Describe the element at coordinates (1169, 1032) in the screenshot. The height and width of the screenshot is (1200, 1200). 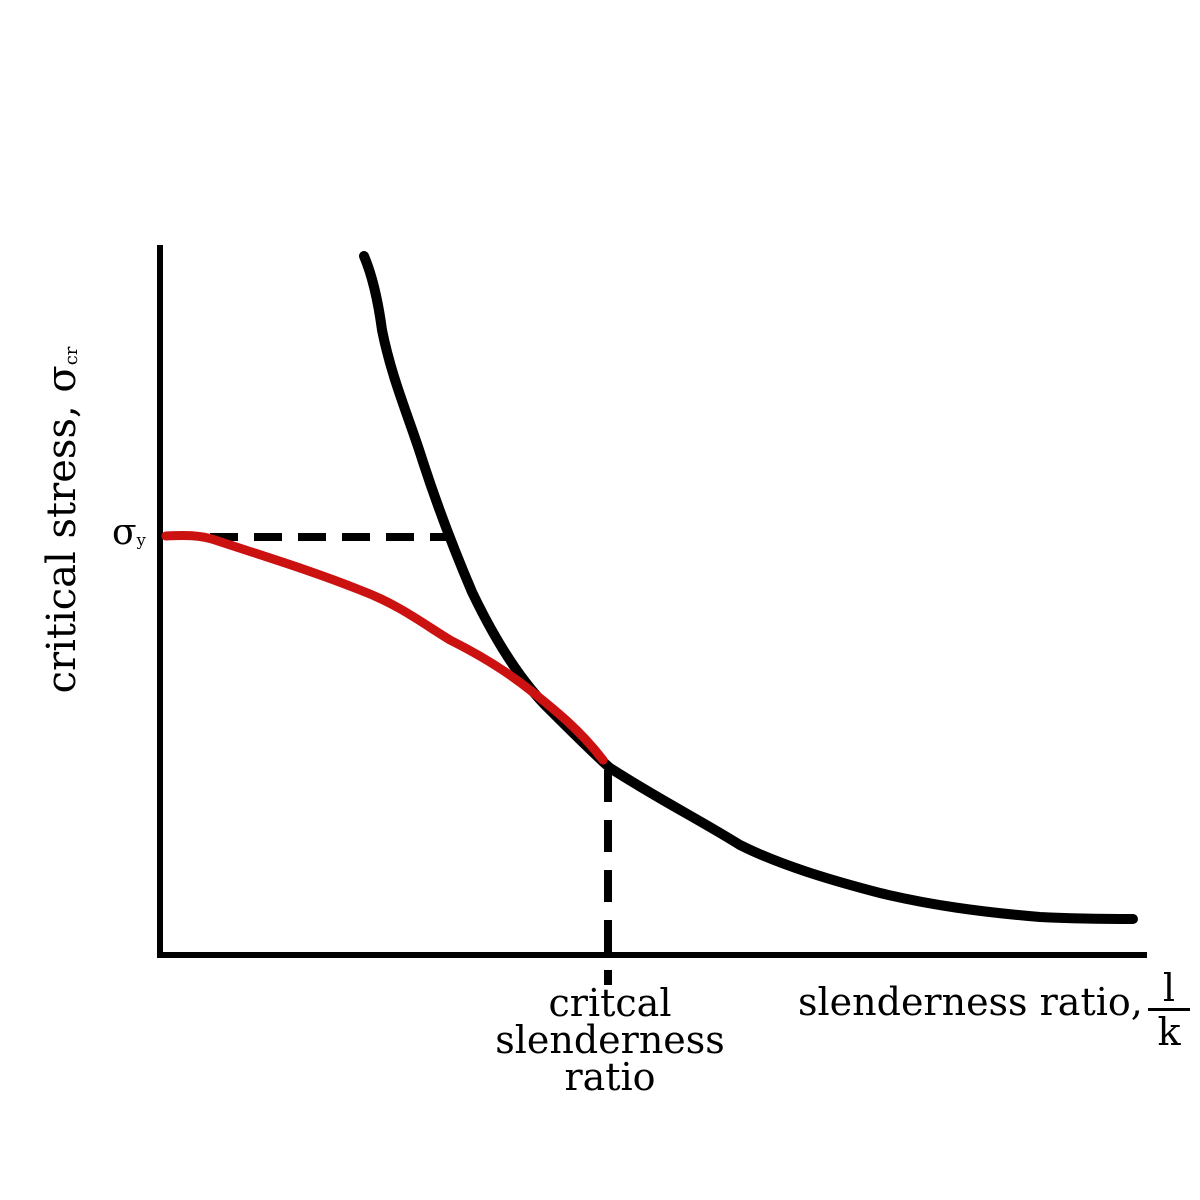
I see `fraction-denominator: k` at that location.